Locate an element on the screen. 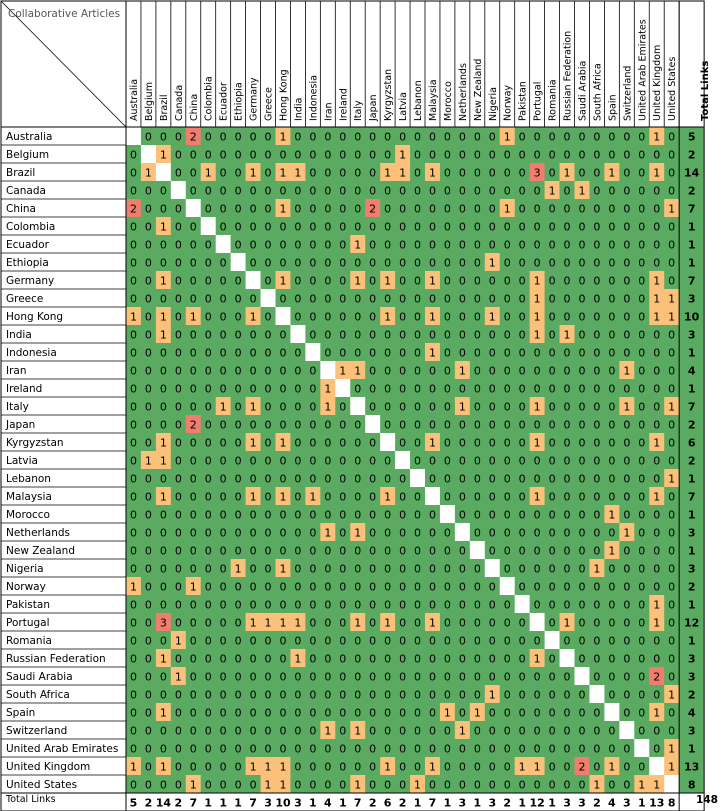 The height and width of the screenshot is (811, 721). matrix-cell-netherlands-australia is located at coordinates (134, 532).